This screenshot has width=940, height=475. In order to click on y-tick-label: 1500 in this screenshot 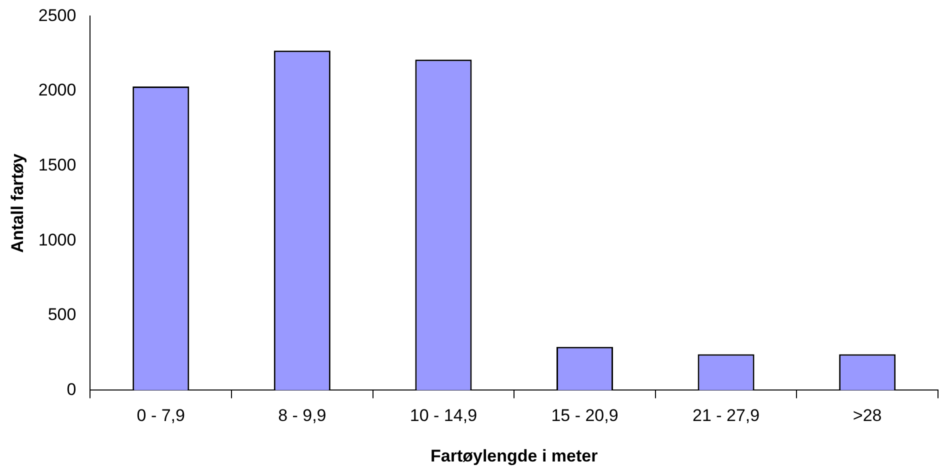, I will do `click(57, 164)`.